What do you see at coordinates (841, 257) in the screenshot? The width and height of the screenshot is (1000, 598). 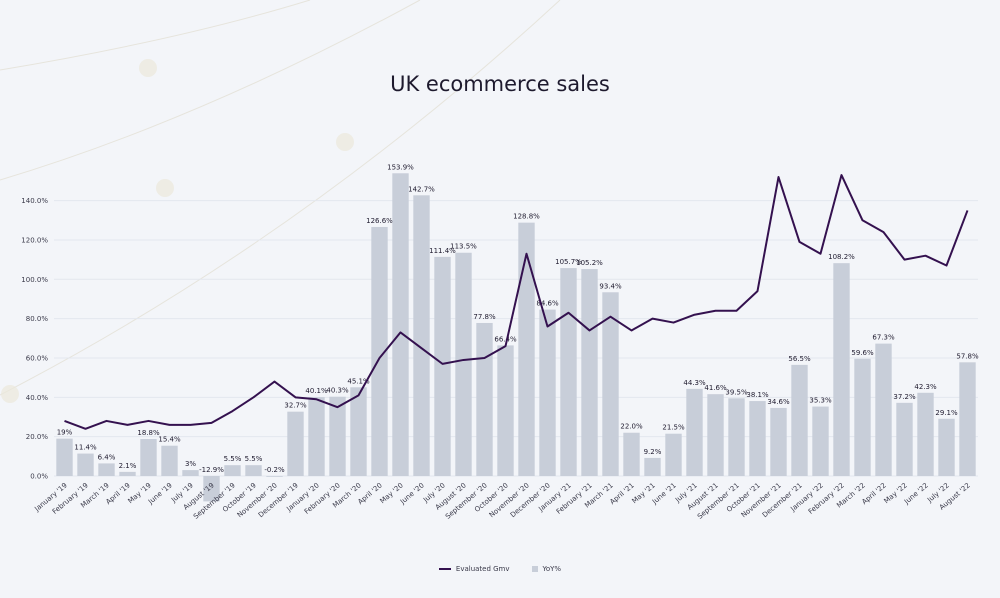 I see `data-label: 108.2%` at bounding box center [841, 257].